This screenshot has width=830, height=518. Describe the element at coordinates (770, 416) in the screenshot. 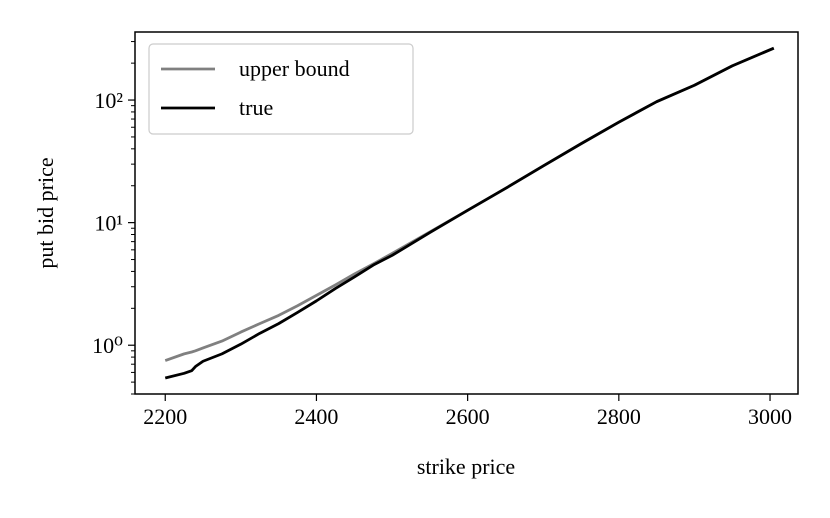

I see `x-tick-label: 3000` at that location.